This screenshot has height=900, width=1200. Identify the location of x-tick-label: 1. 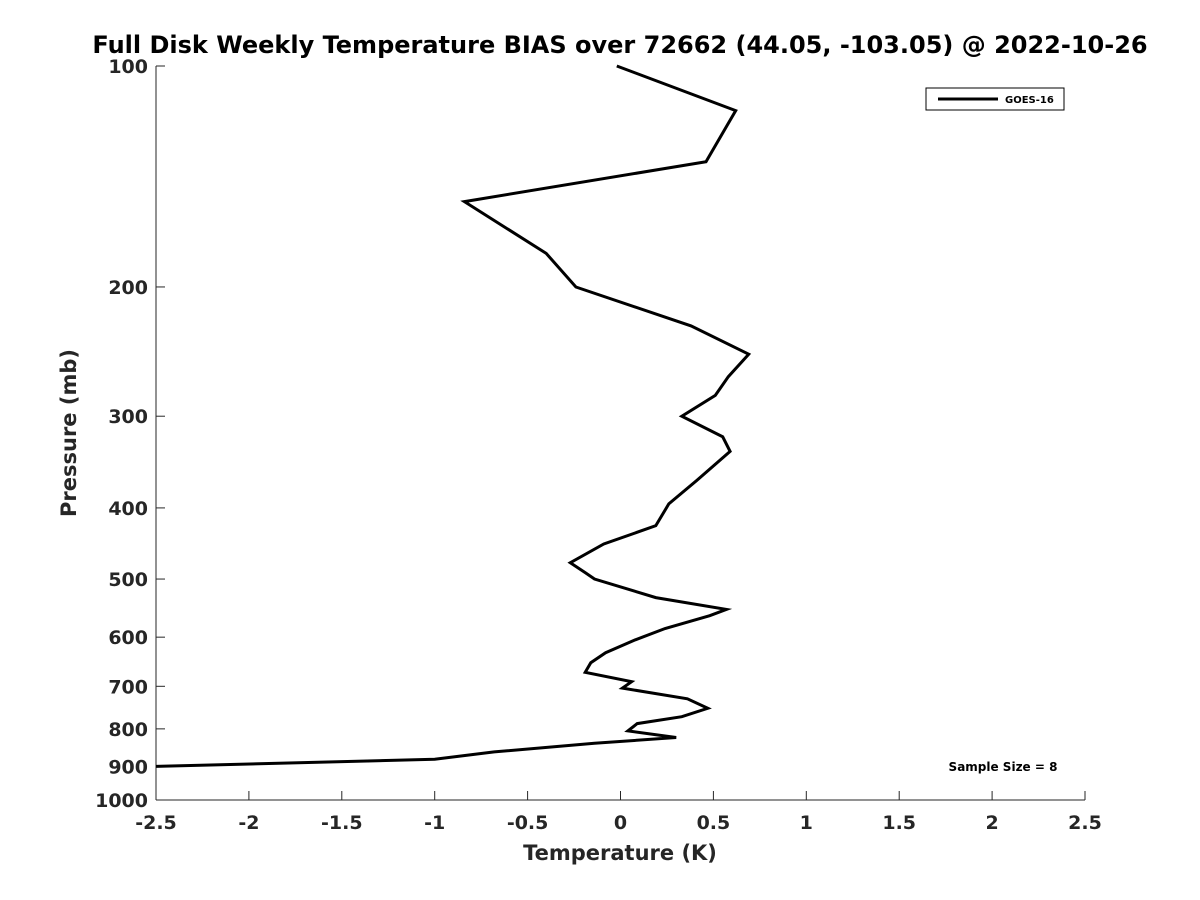
(806, 823).